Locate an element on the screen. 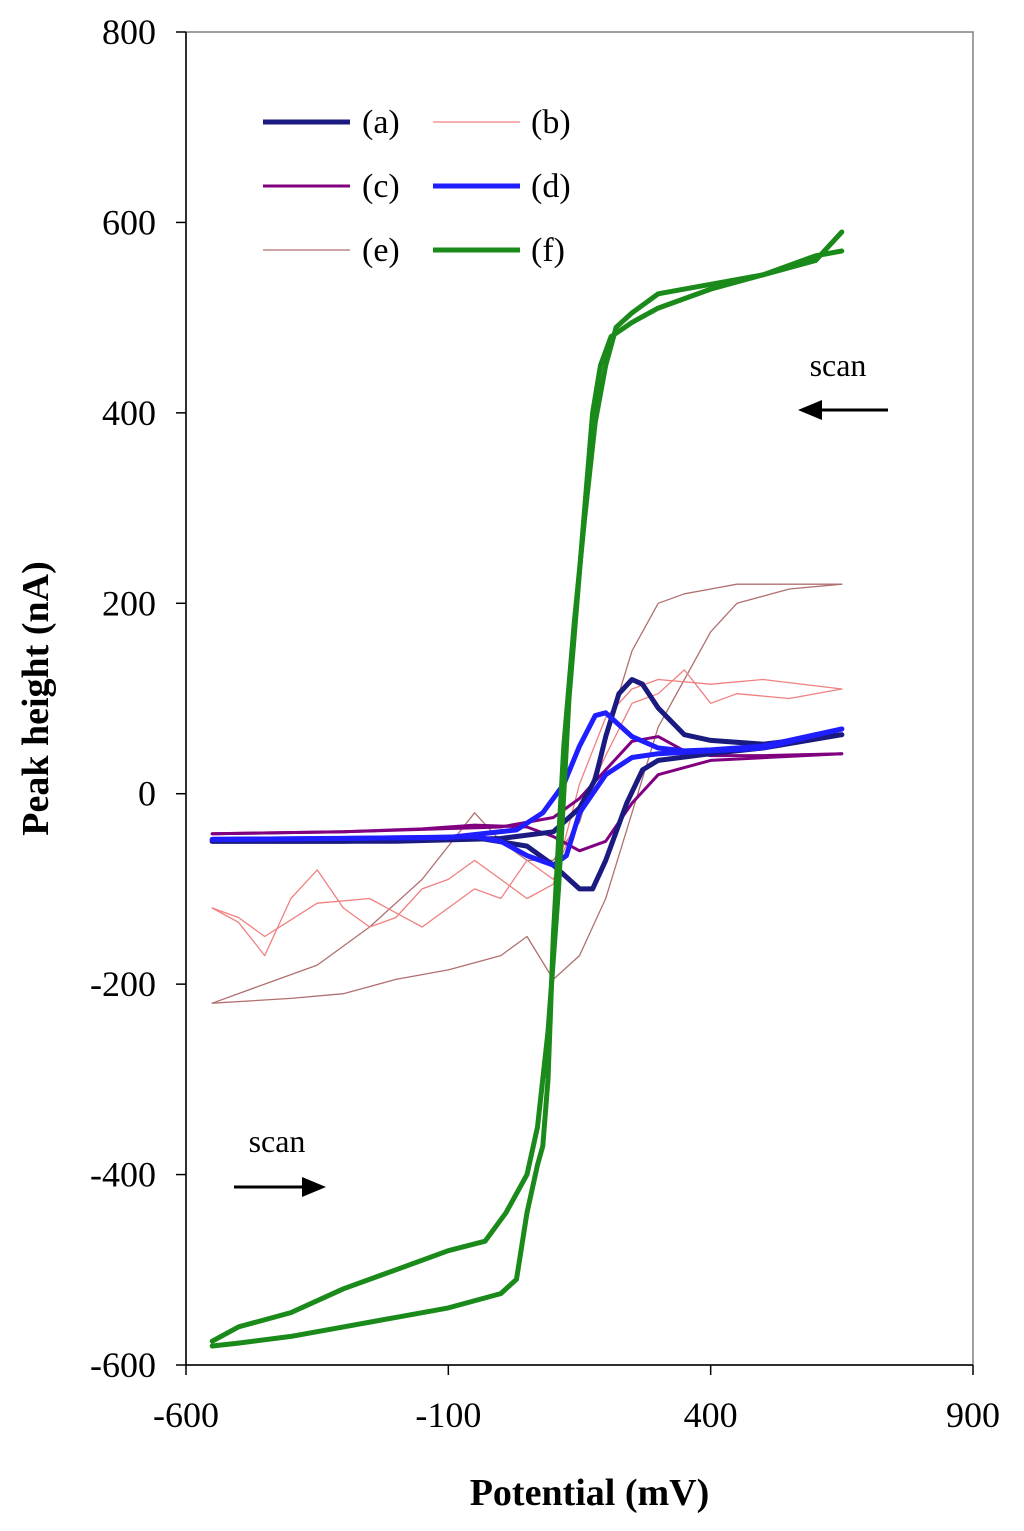  x-tick-label: -100 is located at coordinates (448, 1415).